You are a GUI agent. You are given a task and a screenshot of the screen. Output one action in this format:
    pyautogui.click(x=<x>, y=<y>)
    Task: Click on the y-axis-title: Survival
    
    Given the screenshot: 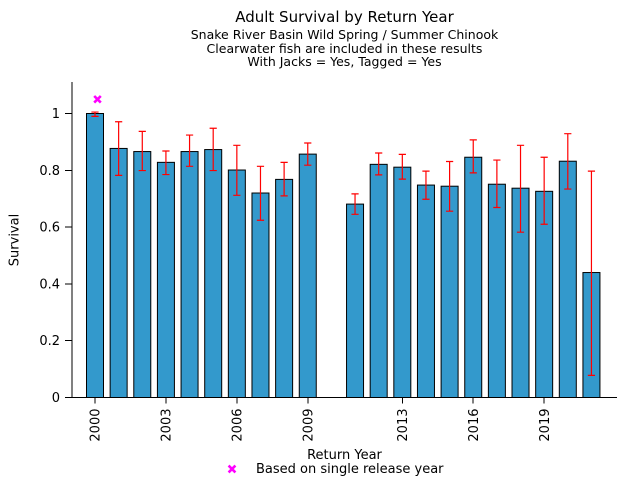 What is the action you would take?
    pyautogui.click(x=15, y=240)
    